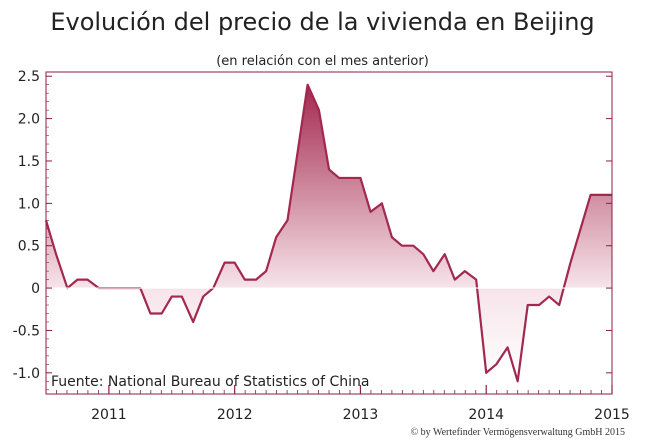  I want to click on x-tick-label: 2011, so click(109, 415).